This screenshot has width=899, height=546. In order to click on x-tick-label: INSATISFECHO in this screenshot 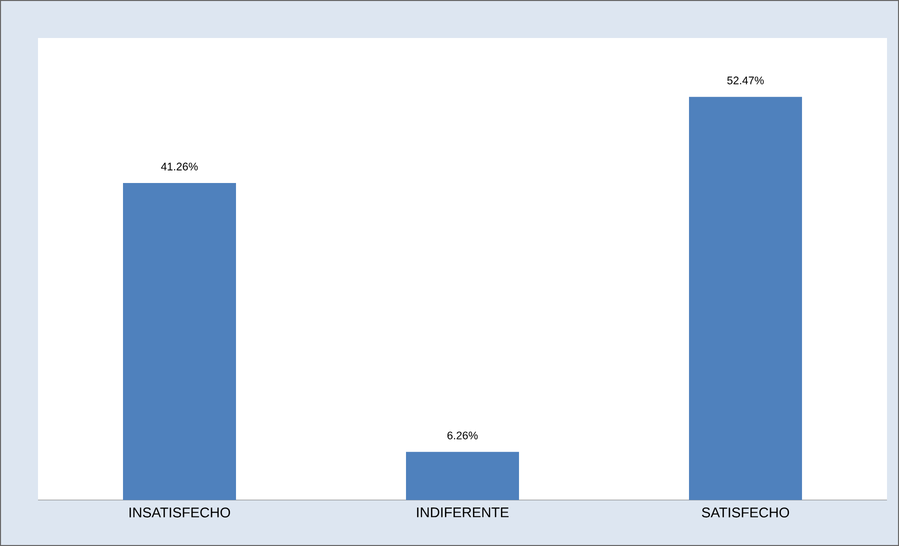, I will do `click(180, 513)`.